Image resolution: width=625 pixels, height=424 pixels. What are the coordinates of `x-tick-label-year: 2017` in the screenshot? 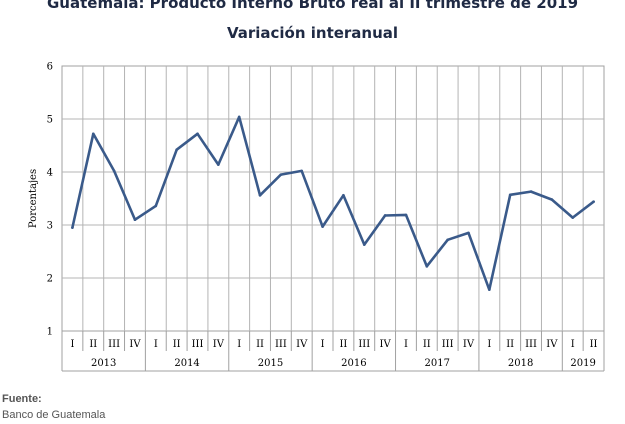 It's located at (437, 363).